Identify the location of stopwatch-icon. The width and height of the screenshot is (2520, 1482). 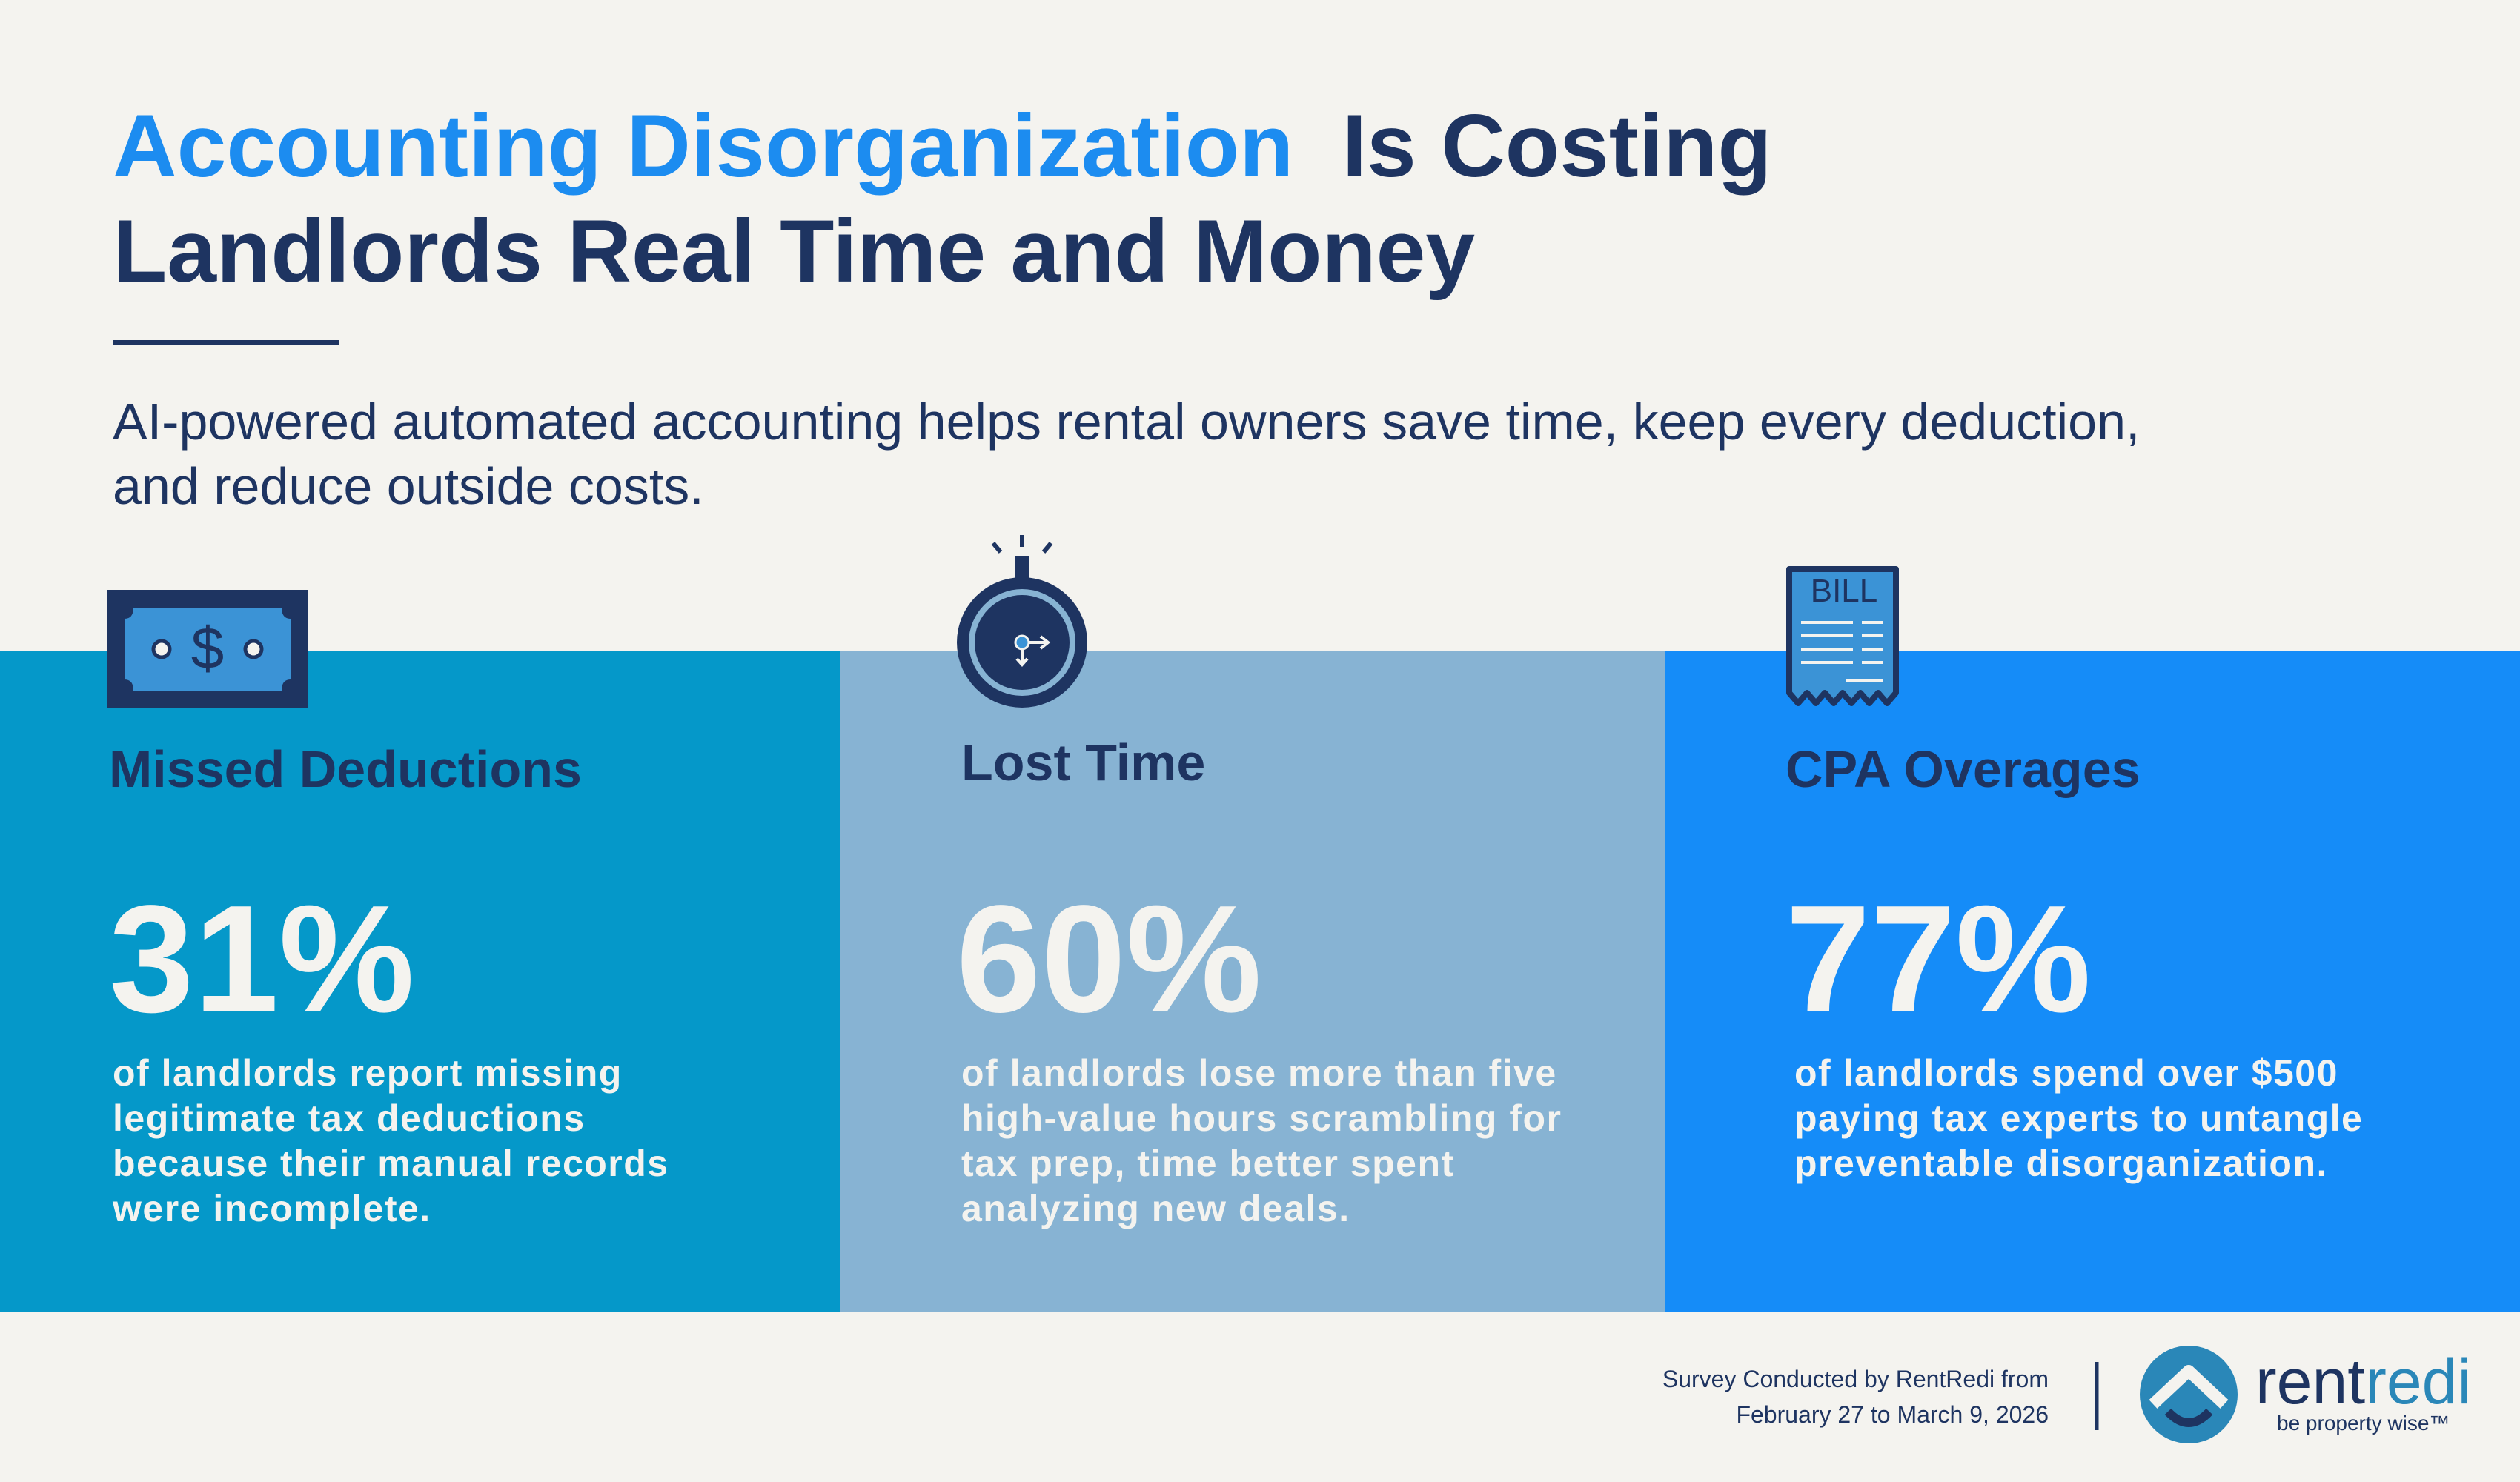
(1022, 621).